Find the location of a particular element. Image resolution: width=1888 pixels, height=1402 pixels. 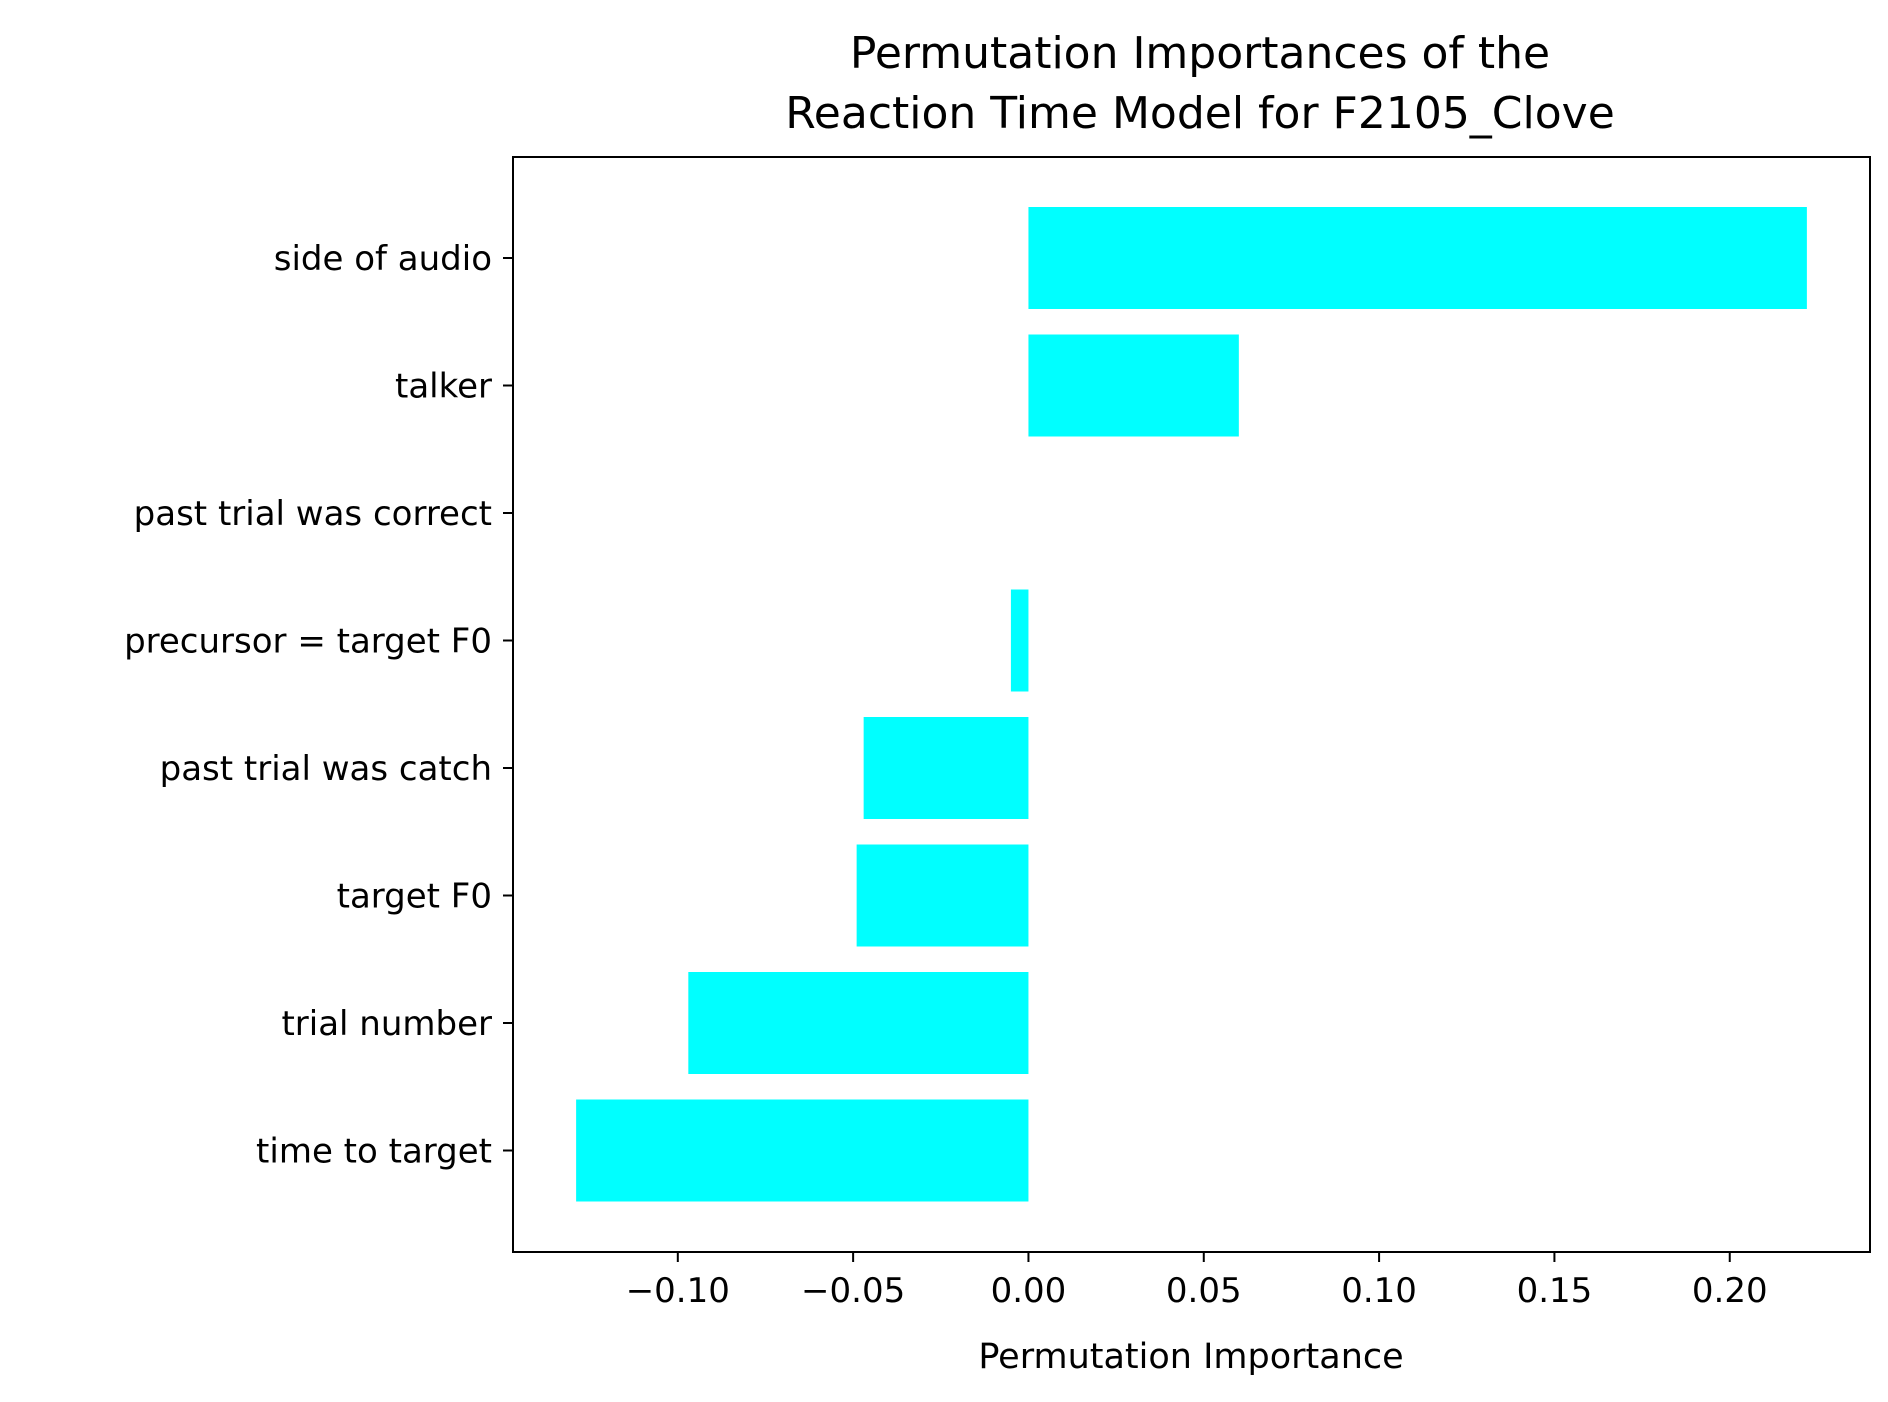

y-tick-label: target F0 is located at coordinates (414, 897).